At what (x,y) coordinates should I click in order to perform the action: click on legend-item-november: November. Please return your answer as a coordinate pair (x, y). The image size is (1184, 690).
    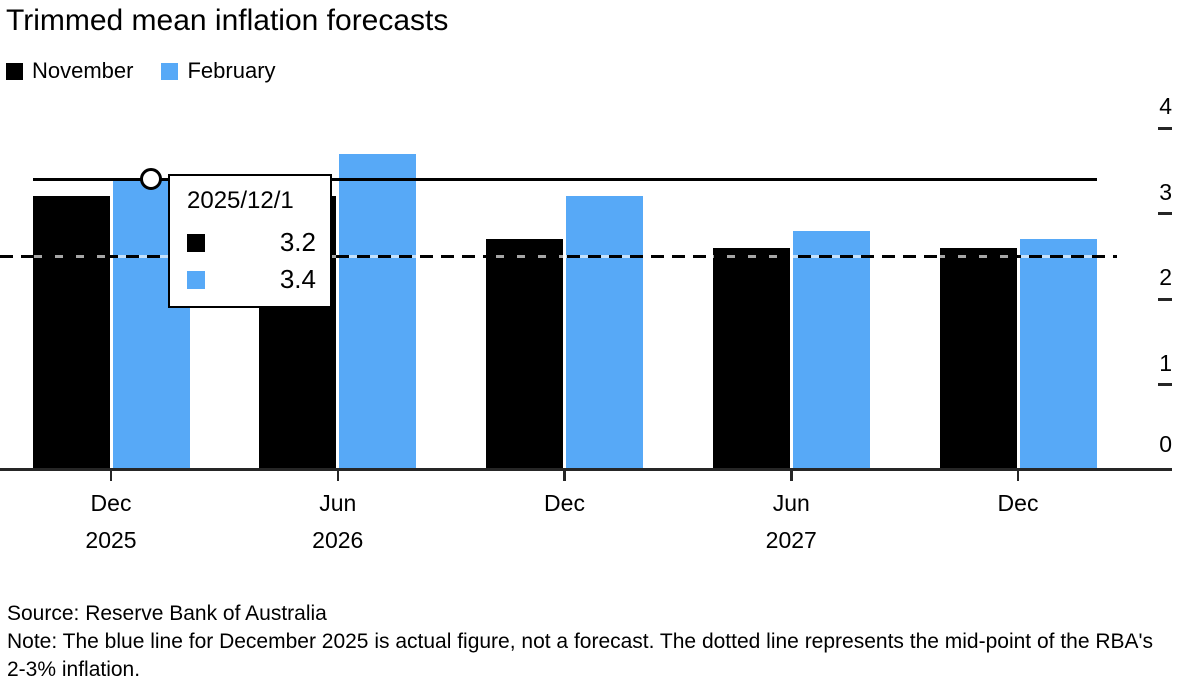
    Looking at the image, I should click on (69, 71).